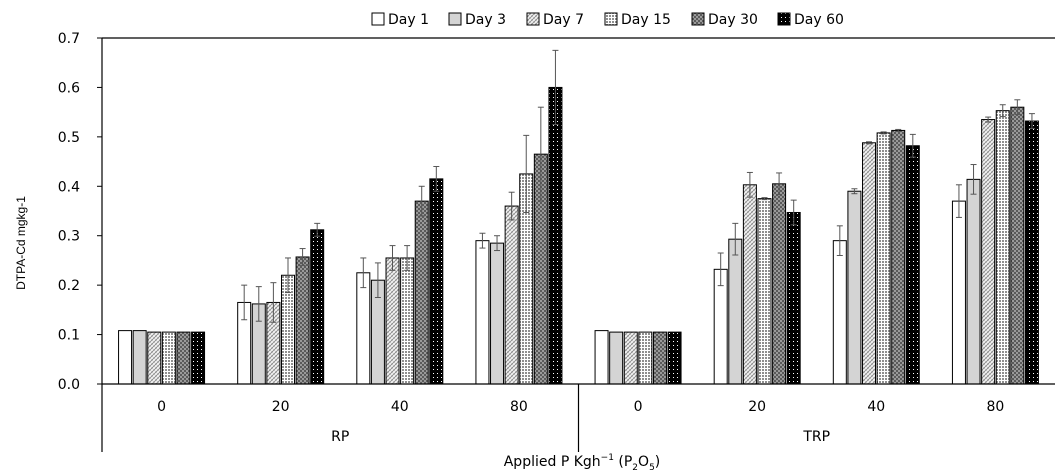  Describe the element at coordinates (21, 243) in the screenshot. I see `y-axis-label: DTPA-Cd mgkg-1` at that location.